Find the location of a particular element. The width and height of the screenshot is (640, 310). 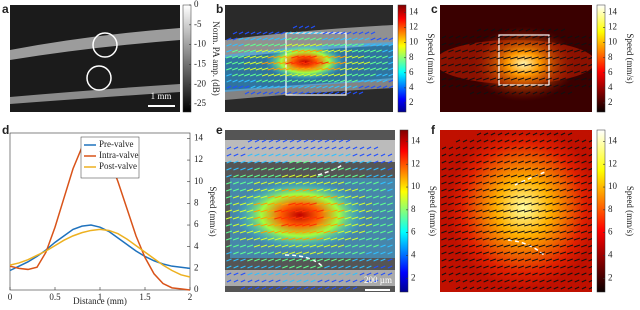

colorbar-tick-label: 4 is located at coordinates (610, 255).